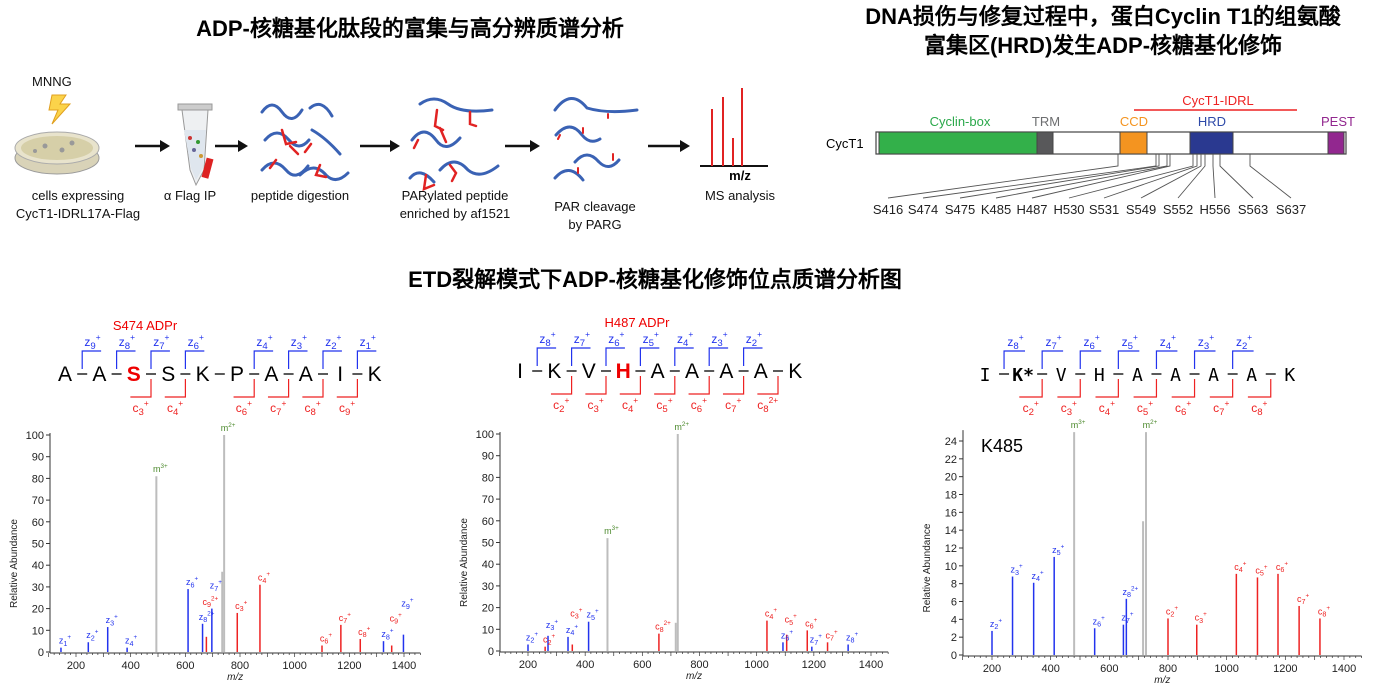 The width and height of the screenshot is (1386, 697). I want to click on m-peak-label: m2+, so click(681, 426).